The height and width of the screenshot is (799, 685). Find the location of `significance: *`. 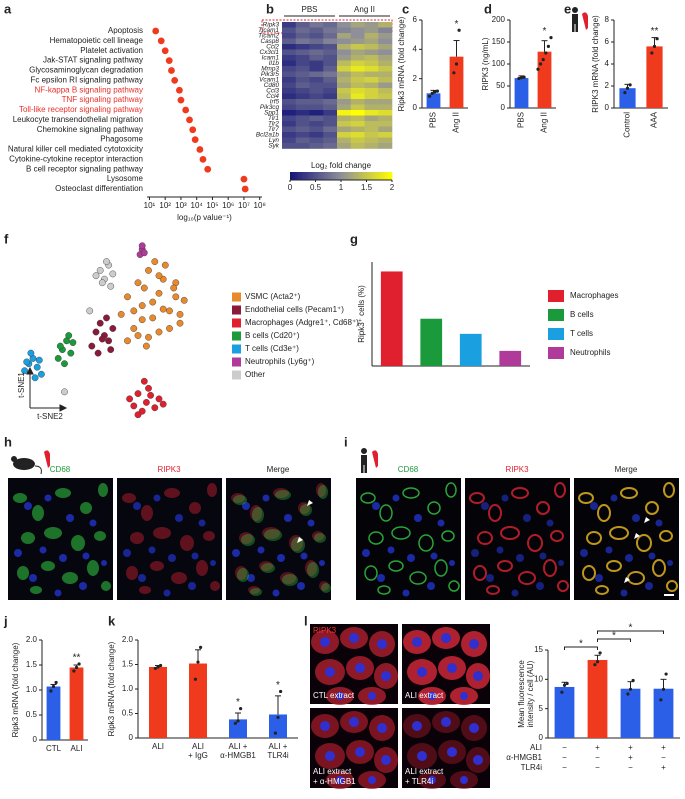

significance: * is located at coordinates (545, 31).